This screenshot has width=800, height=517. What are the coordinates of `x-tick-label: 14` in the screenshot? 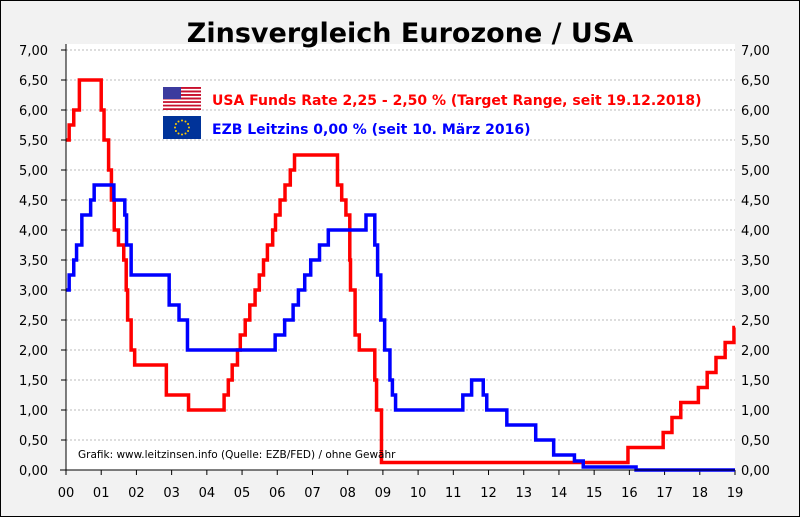 It's located at (559, 493).